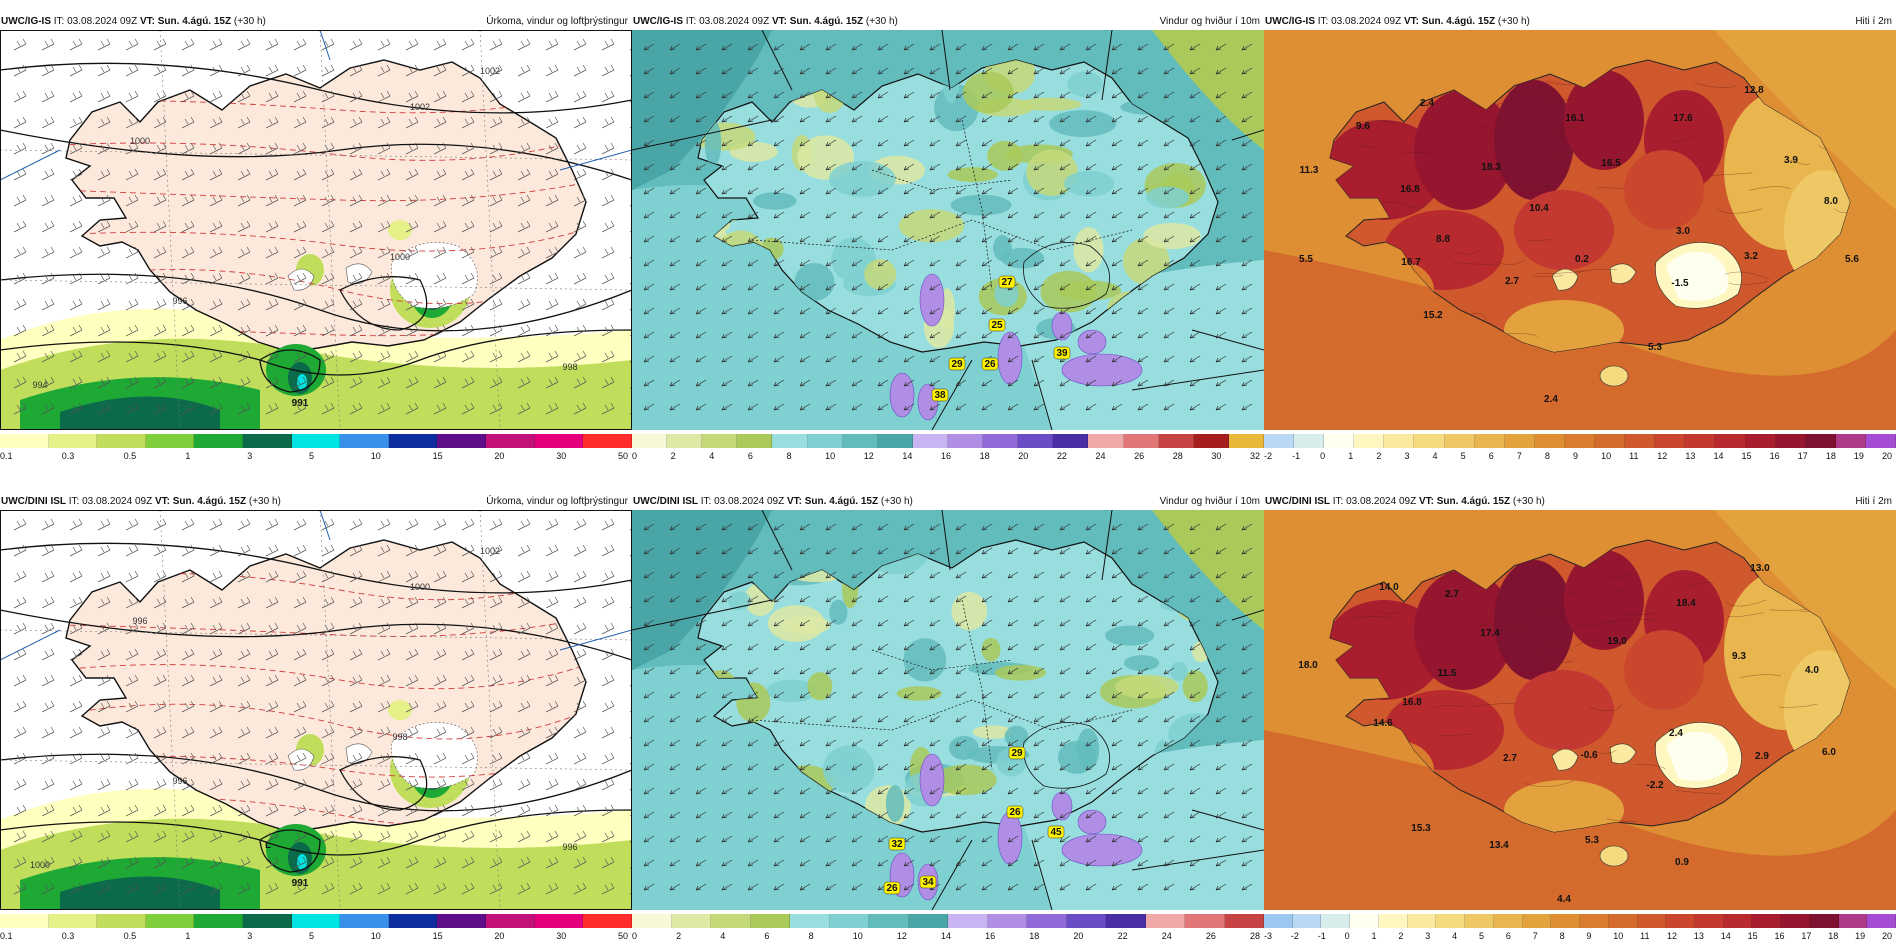 The width and height of the screenshot is (1900, 950). What do you see at coordinates (1374, 936) in the screenshot?
I see `colorbar-tick-label: 1` at bounding box center [1374, 936].